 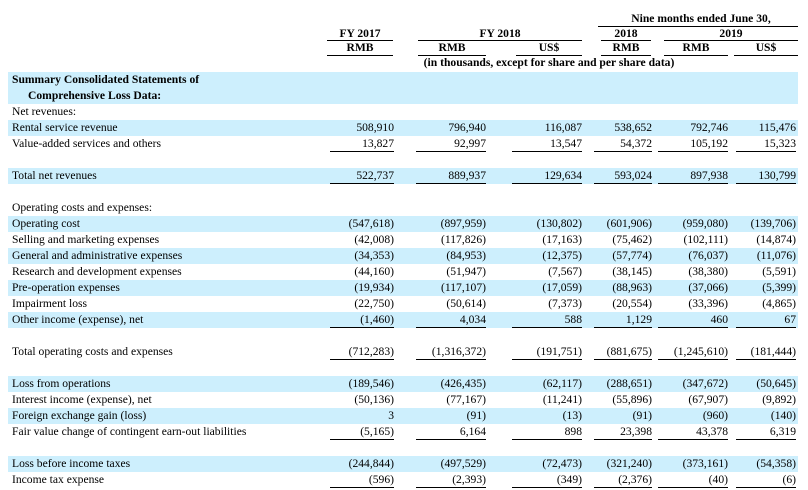 What do you see at coordinates (696, 55) in the screenshot?
I see `unit-underline-2019-rmb` at bounding box center [696, 55].